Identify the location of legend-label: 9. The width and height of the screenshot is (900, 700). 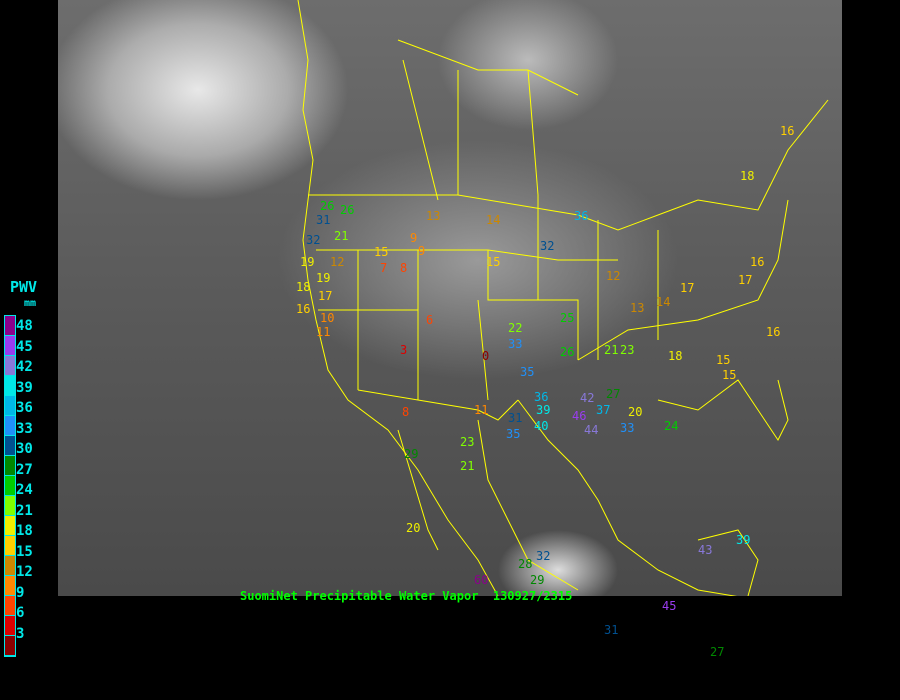
(20, 592).